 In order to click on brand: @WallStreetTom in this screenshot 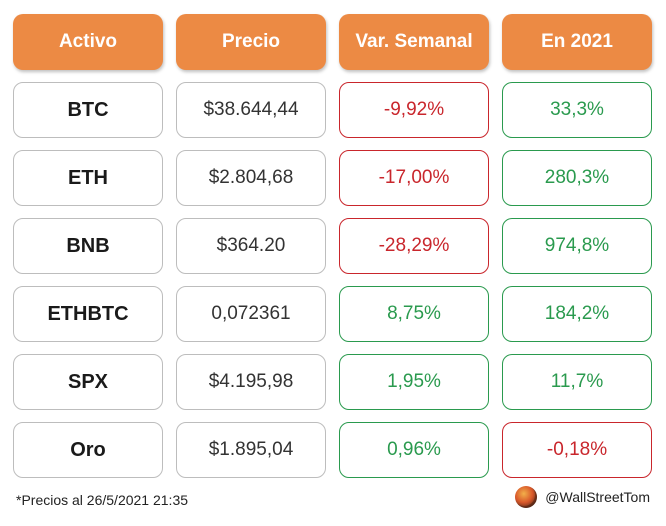, I will do `click(582, 497)`.